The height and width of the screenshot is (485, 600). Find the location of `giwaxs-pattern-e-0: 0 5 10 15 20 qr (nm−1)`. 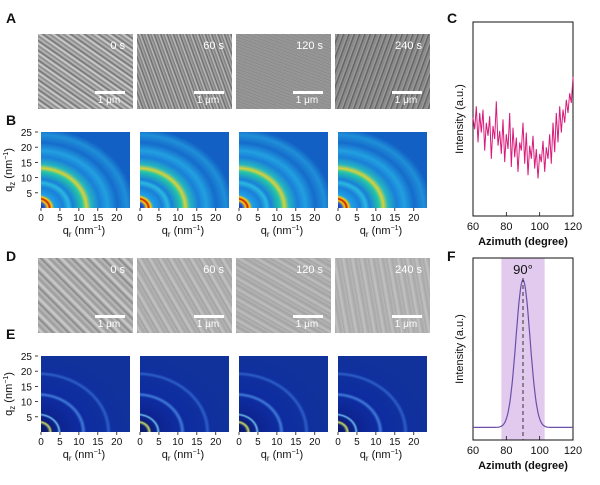

giwaxs-pattern-e-0: 0 5 10 15 20 qr (nm−1) is located at coordinates (84, 409).